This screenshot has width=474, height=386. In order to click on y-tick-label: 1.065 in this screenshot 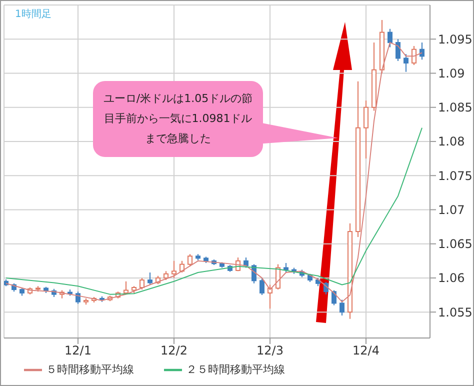, I will do `click(455, 244)`.